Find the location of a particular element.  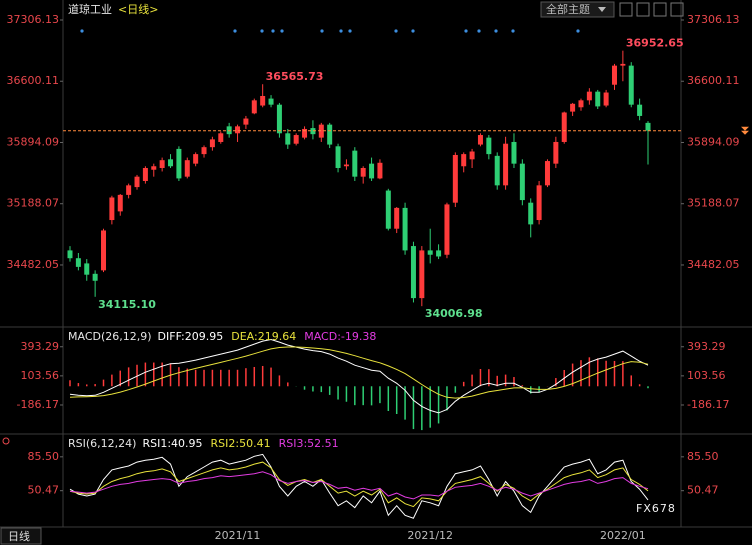

low-label: 34006.98 is located at coordinates (454, 313).